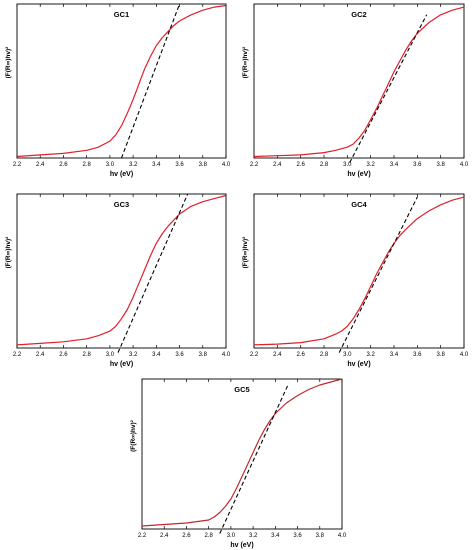  What do you see at coordinates (121, 204) in the screenshot?
I see `chart-title: GC3` at bounding box center [121, 204].